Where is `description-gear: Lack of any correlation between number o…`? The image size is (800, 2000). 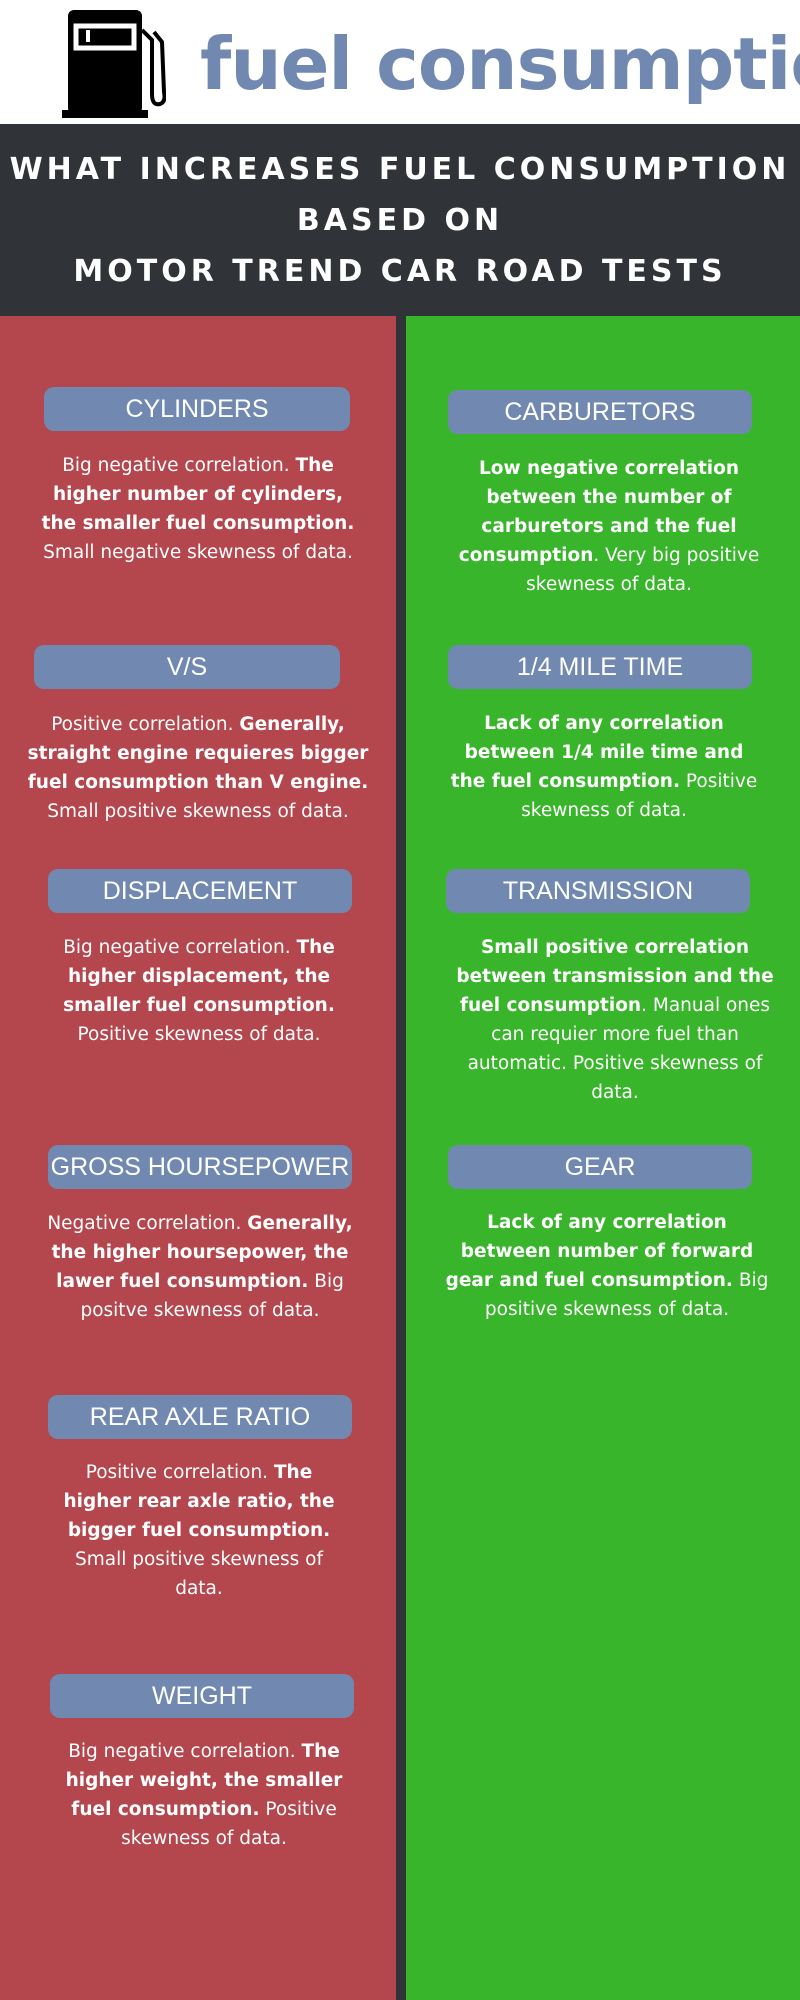
description-gear: Lack of any correlation between number o… is located at coordinates (607, 1266).